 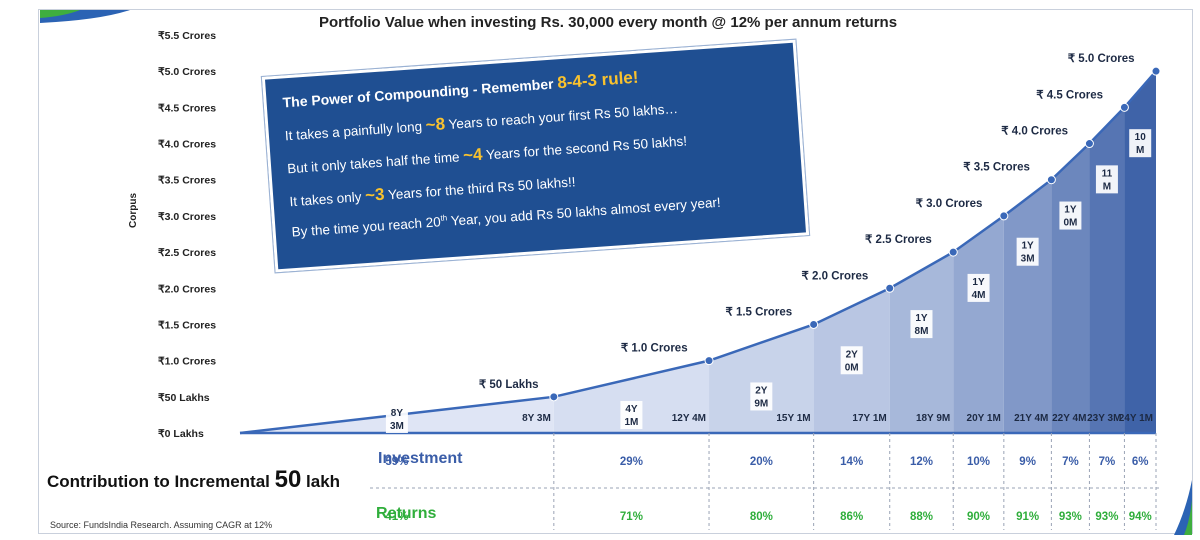 What do you see at coordinates (1140, 517) in the screenshot?
I see `returns-pct: 94%` at bounding box center [1140, 517].